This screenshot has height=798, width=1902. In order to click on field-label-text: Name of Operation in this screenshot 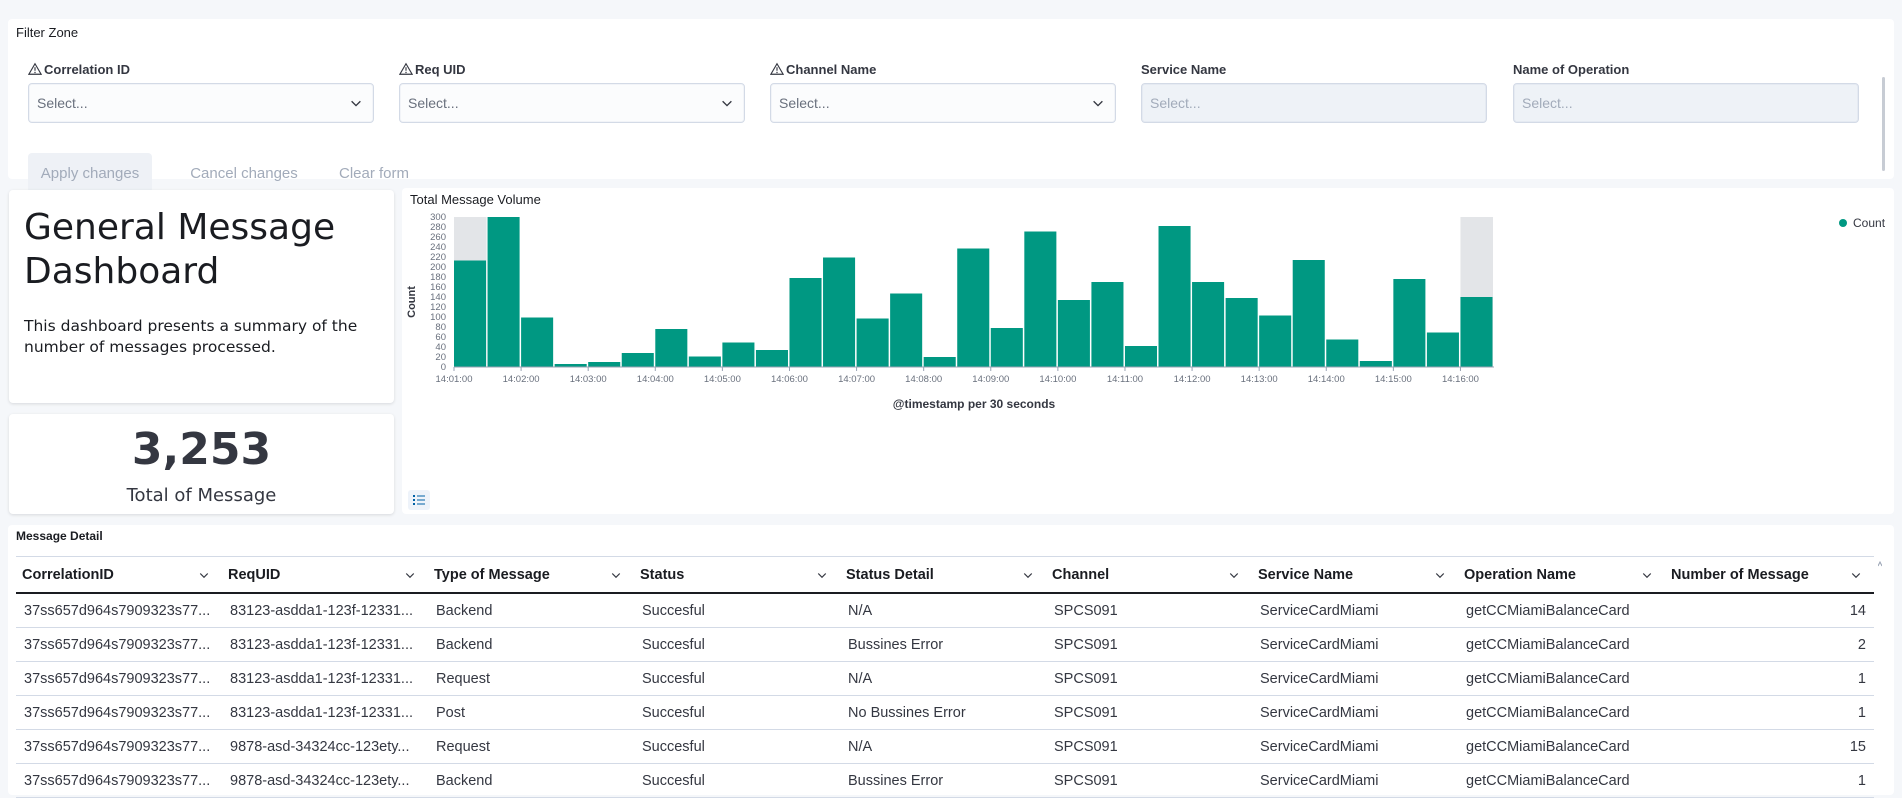, I will do `click(1571, 69)`.